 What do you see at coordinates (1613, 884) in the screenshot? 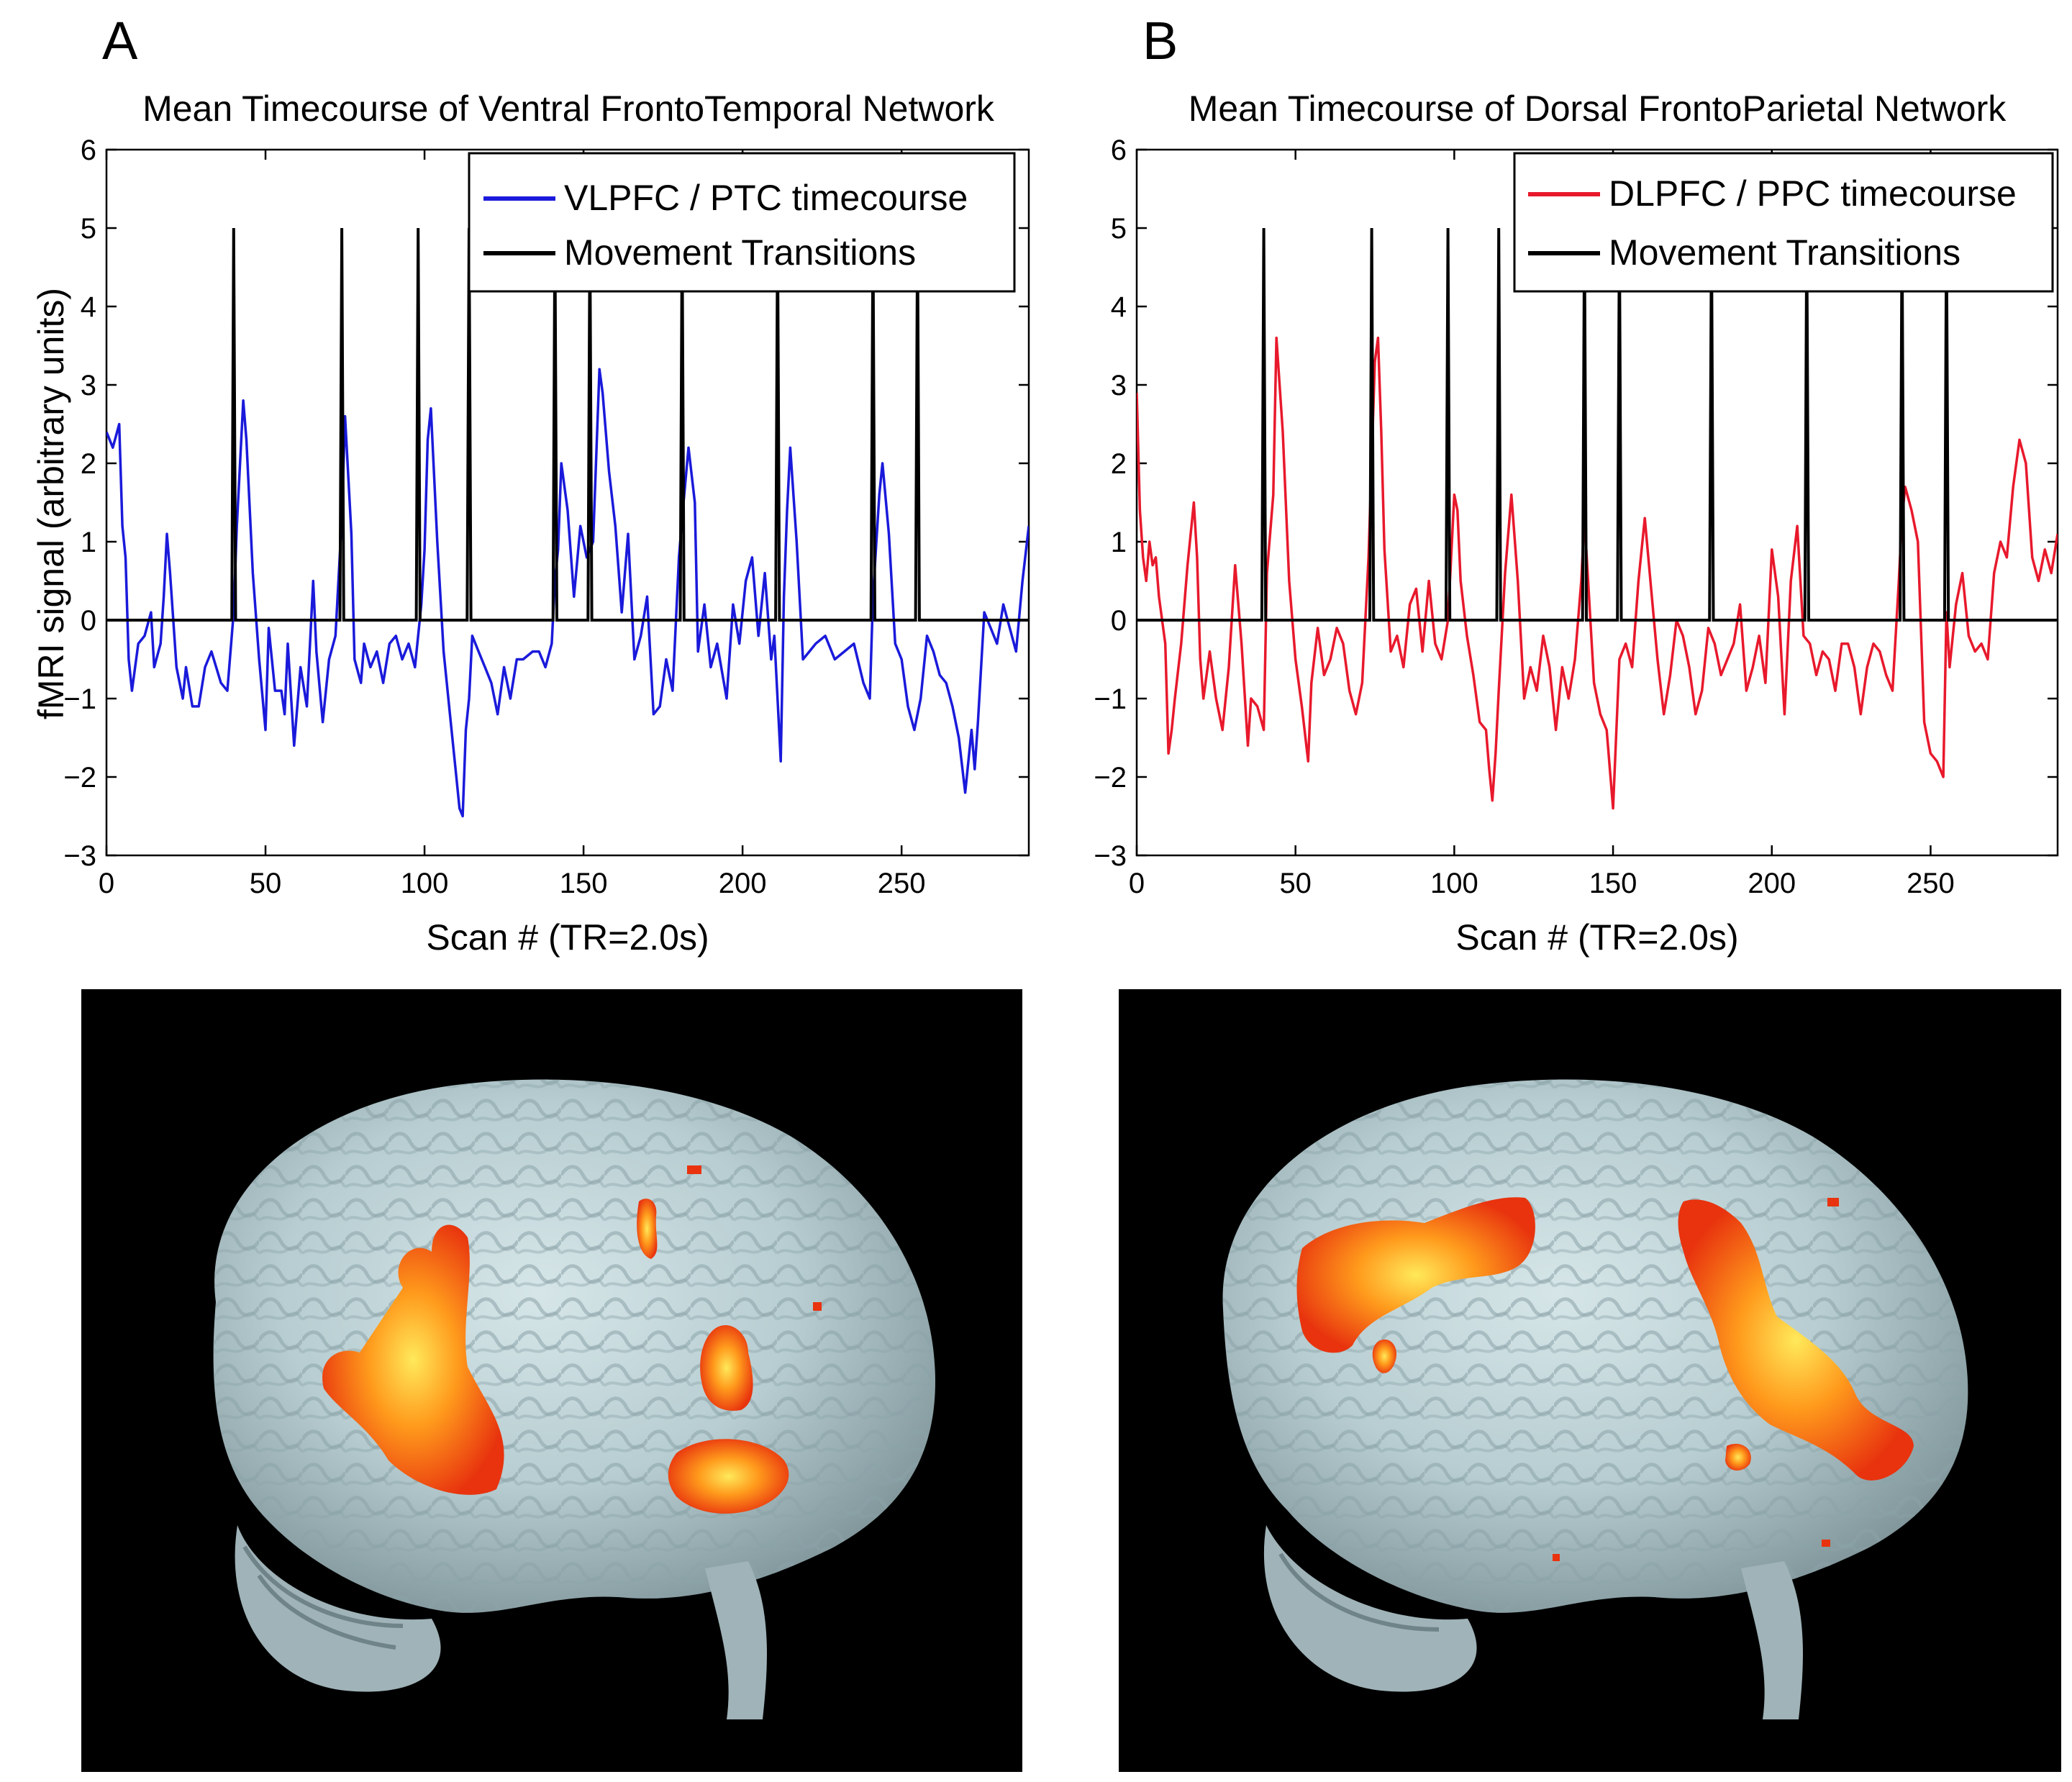
I see `x-tick-label-b: 150` at bounding box center [1613, 884].